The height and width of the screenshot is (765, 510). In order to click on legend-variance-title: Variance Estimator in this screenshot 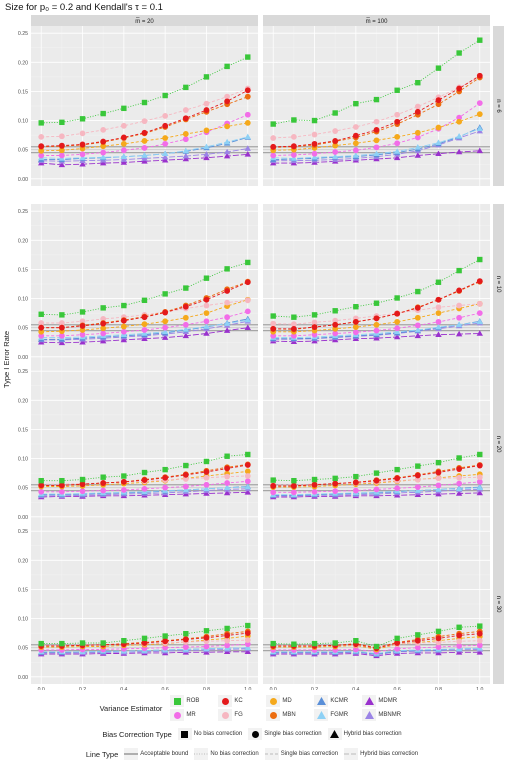, I will do `click(131, 708)`.